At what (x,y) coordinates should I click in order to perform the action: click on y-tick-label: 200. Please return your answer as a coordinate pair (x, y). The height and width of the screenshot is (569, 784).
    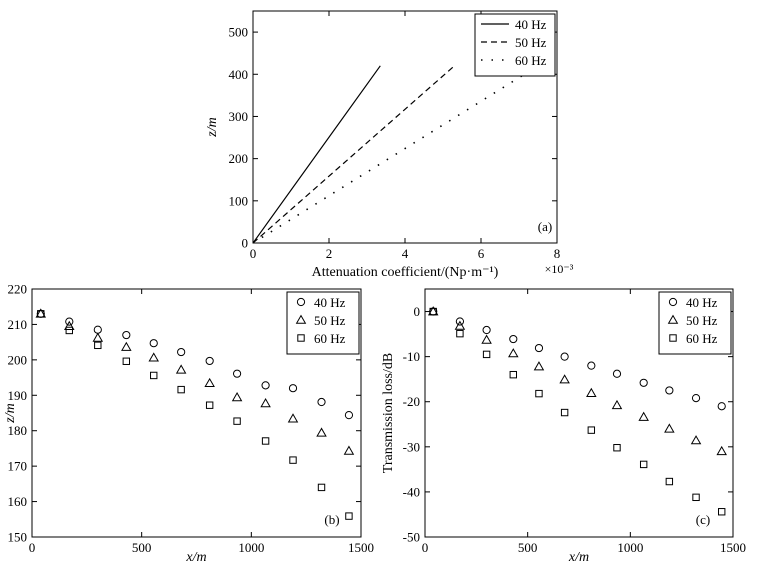
    Looking at the image, I should click on (18, 359).